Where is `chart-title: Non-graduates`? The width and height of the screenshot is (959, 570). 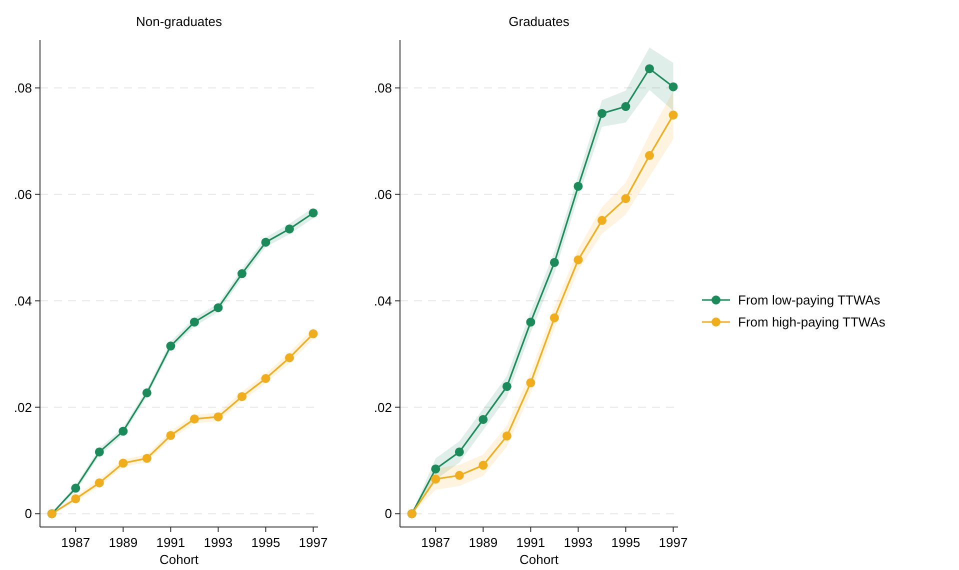 chart-title: Non-graduates is located at coordinates (179, 21).